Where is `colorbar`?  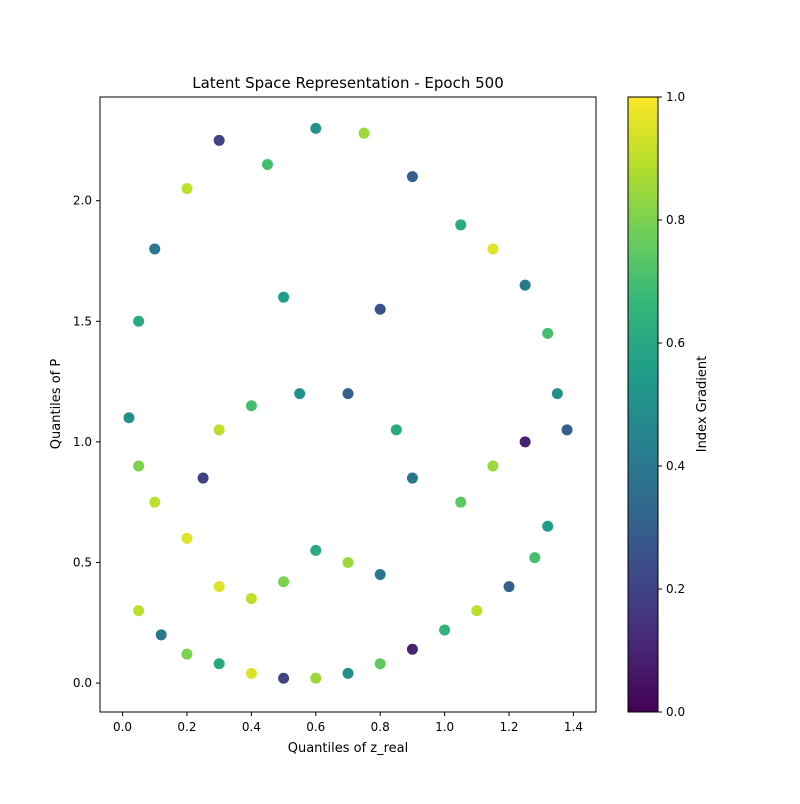
colorbar is located at coordinates (643, 404).